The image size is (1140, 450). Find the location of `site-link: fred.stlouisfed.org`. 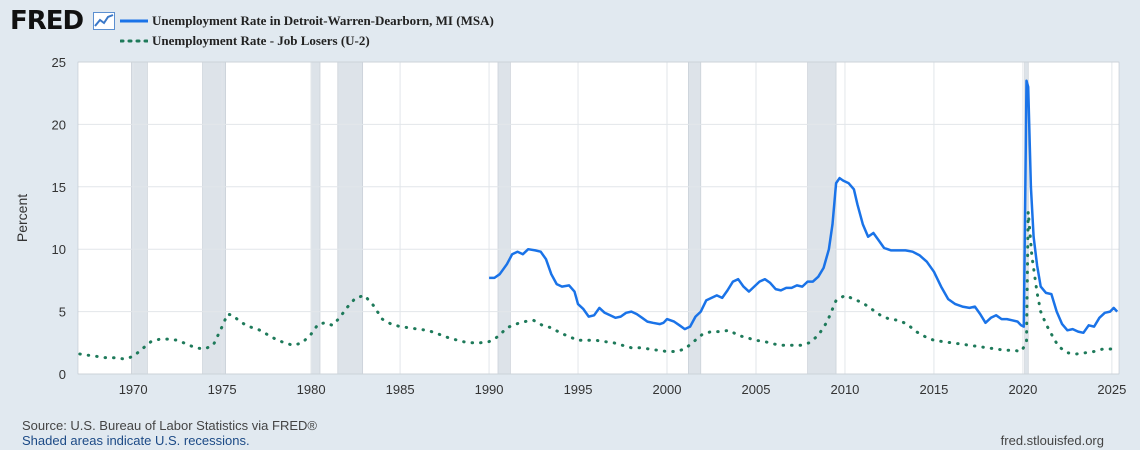

site-link: fred.stlouisfed.org is located at coordinates (1052, 440).